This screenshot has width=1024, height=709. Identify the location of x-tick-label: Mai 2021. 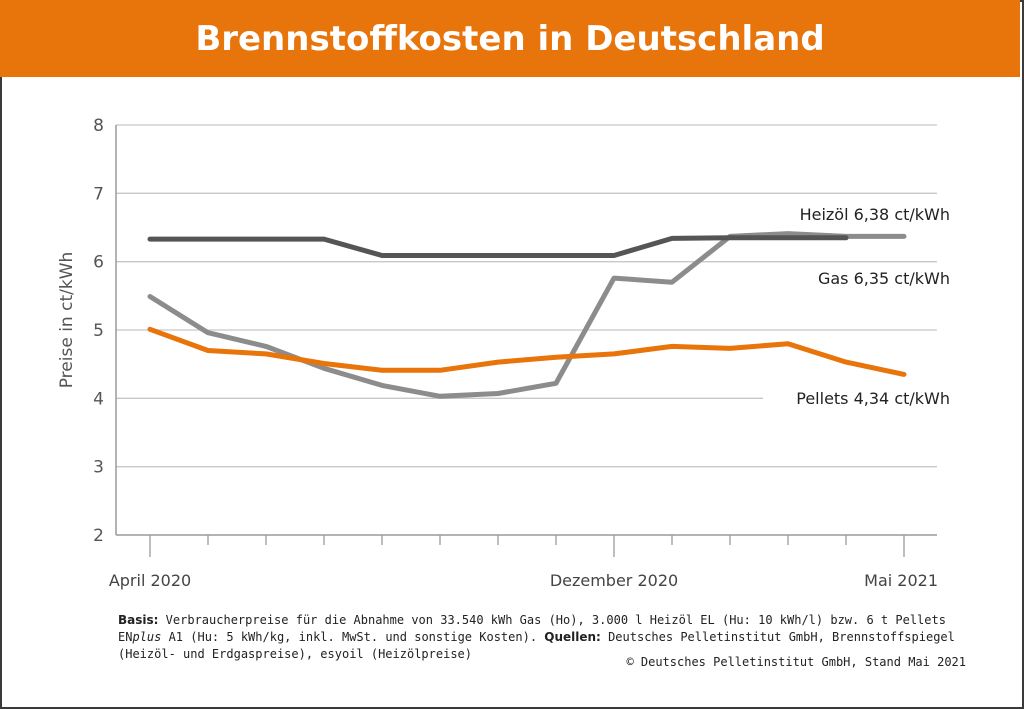
(901, 580).